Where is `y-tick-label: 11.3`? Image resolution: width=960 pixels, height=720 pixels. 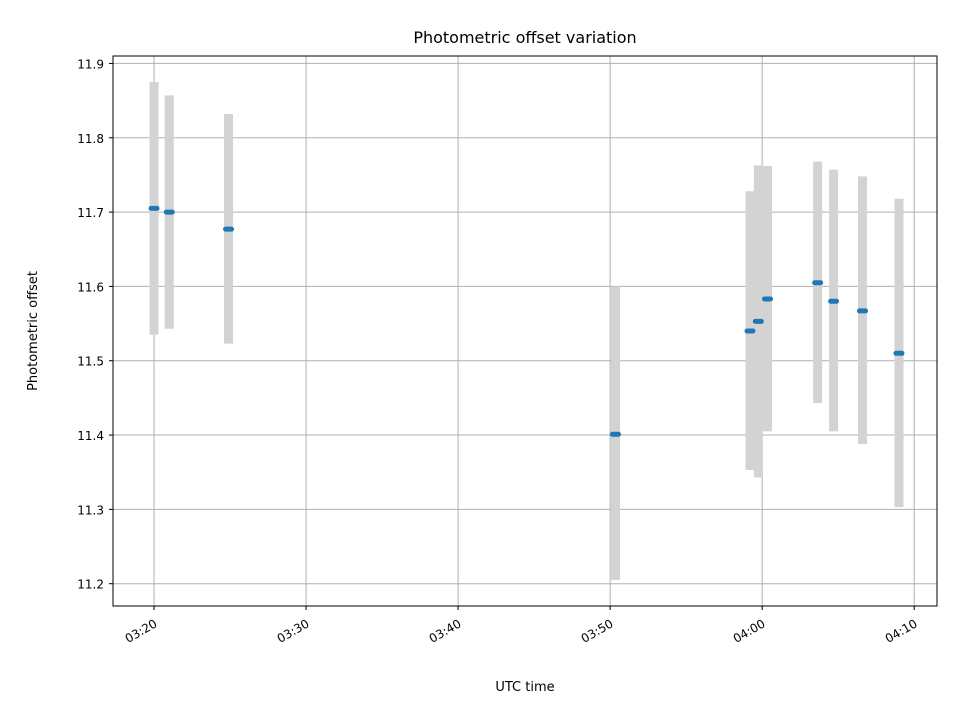 y-tick-label: 11.3 is located at coordinates (90, 510).